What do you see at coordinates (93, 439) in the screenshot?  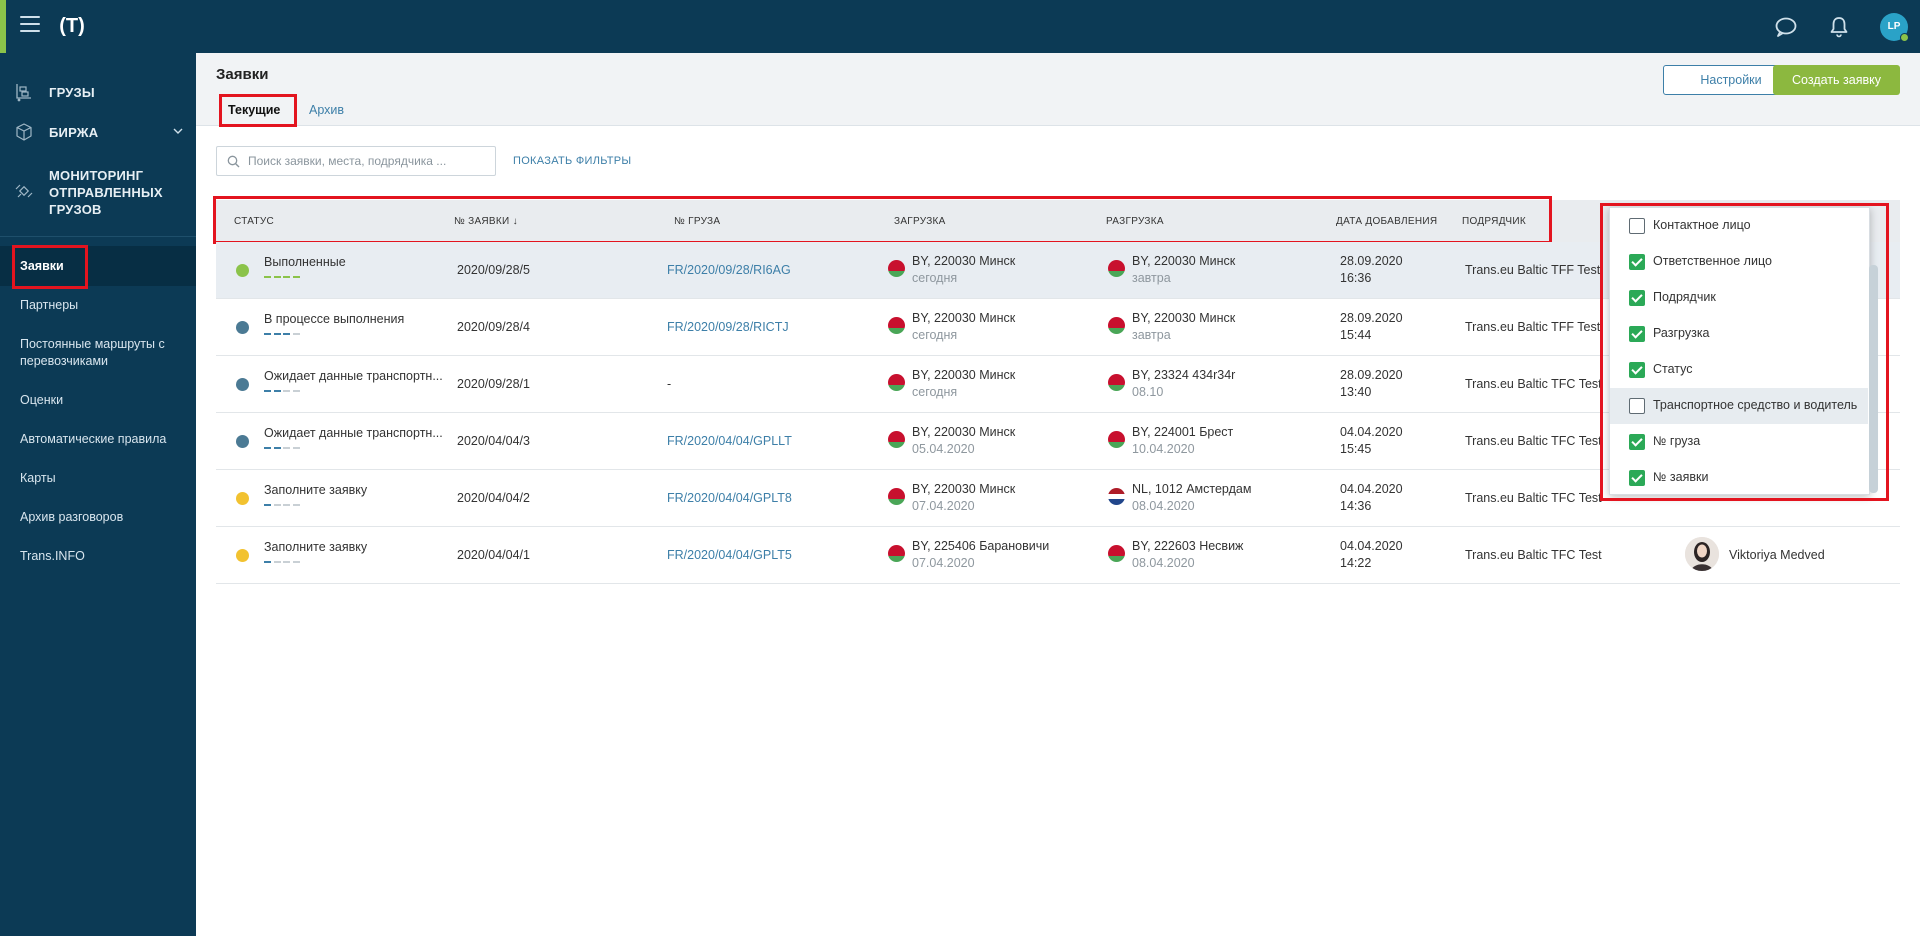 I see `sidebar-item-rules: Автоматические правила` at bounding box center [93, 439].